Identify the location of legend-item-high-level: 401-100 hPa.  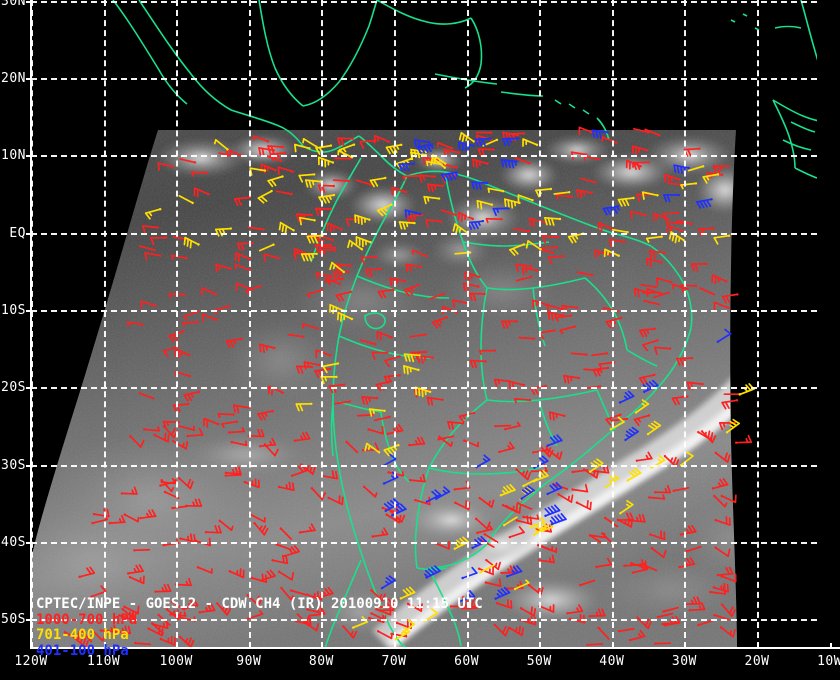
(82, 650).